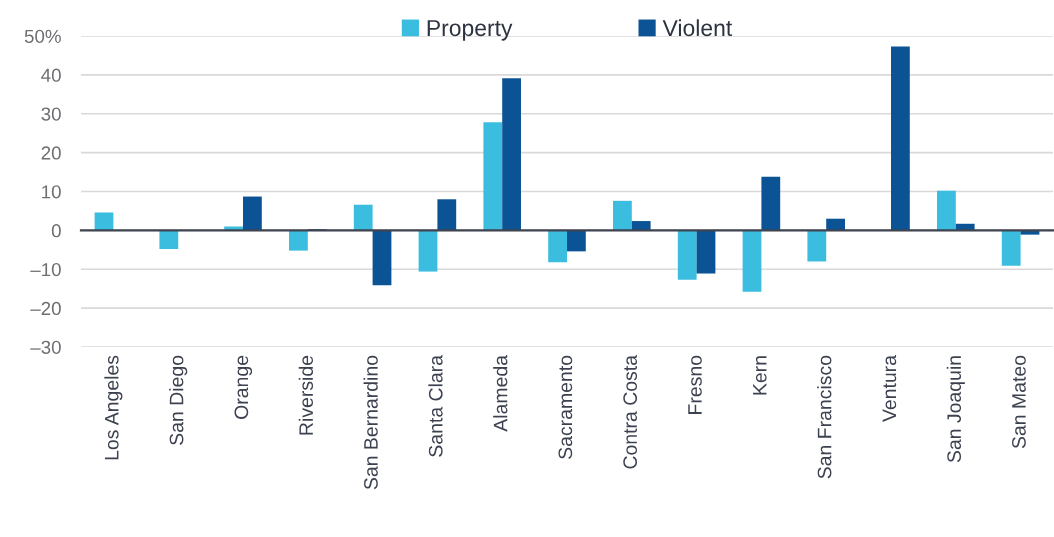 The height and width of the screenshot is (537, 1054). Describe the element at coordinates (955, 409) in the screenshot. I see `x-tick-label: San Joaquin` at that location.